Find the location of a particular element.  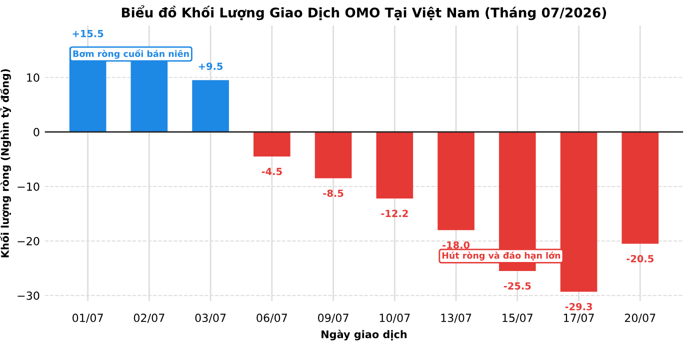

data-label: -8.5 is located at coordinates (333, 193).